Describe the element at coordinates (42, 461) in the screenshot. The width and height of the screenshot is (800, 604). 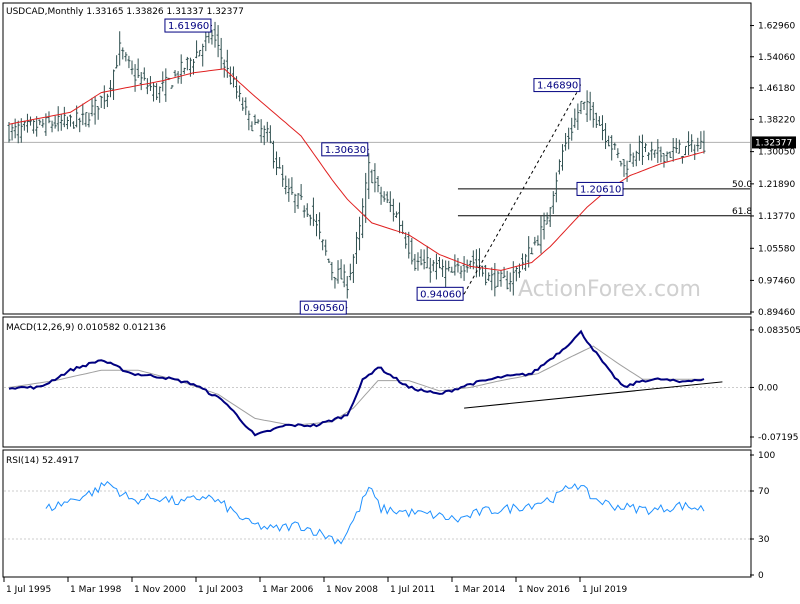
I see `rsi-header: RSI(14) 52.4917` at that location.